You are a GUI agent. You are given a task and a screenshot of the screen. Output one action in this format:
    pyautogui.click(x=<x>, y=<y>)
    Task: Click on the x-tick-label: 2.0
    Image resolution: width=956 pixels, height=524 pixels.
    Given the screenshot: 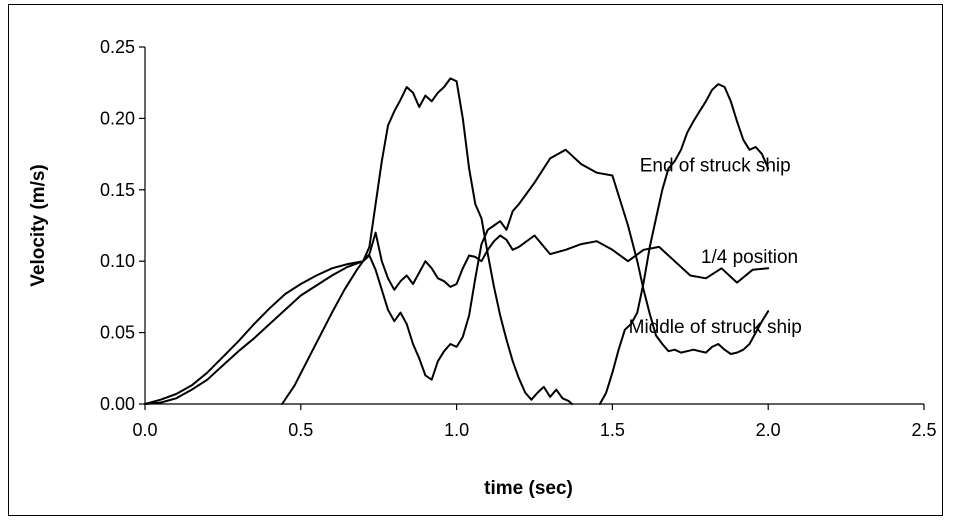 What is the action you would take?
    pyautogui.click(x=768, y=430)
    